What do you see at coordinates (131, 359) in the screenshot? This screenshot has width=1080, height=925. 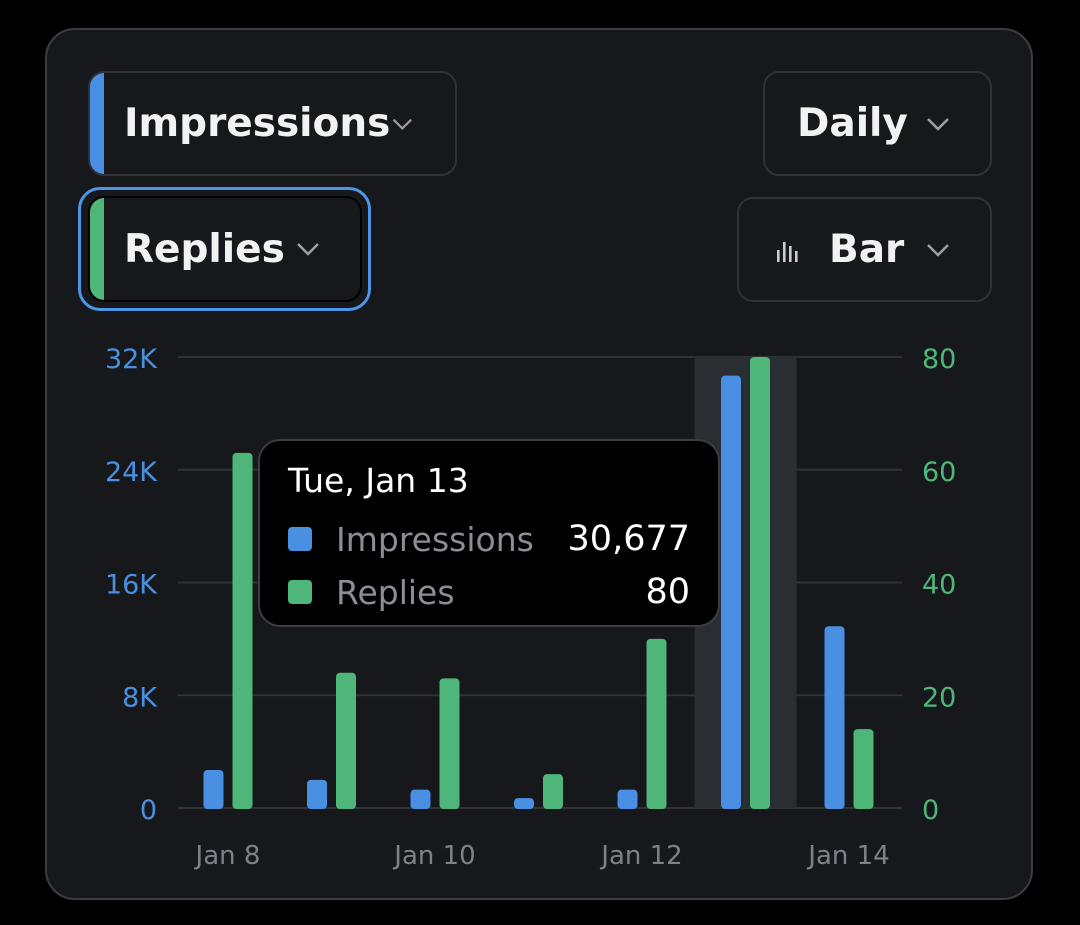 I see `y-left-tick-label: 32K` at bounding box center [131, 359].